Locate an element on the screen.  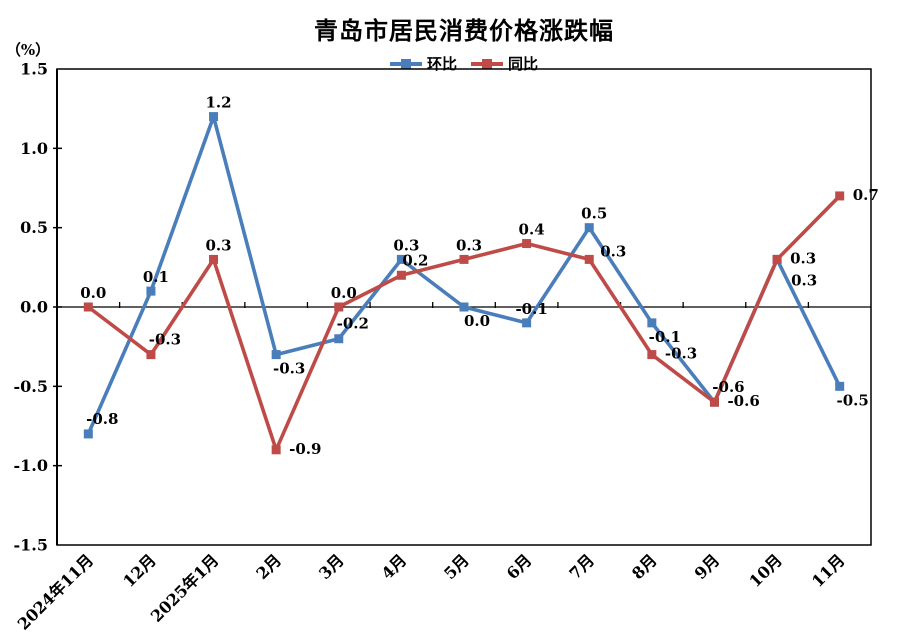
y-axis-ticks-and-labels: 1.5 1.0 0.5 0.0 -0.5 -1.0 -1.5 is located at coordinates (38, 307).